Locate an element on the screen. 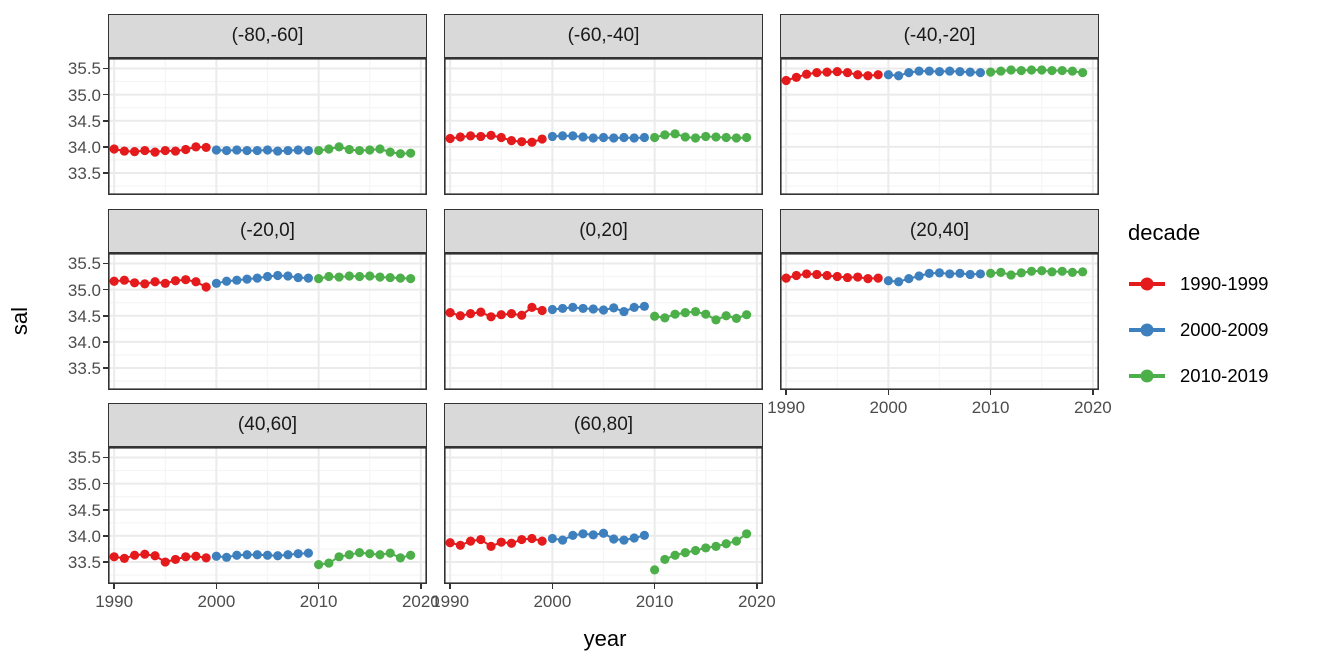  legend-entry: 2000-2009 is located at coordinates (1198, 330).